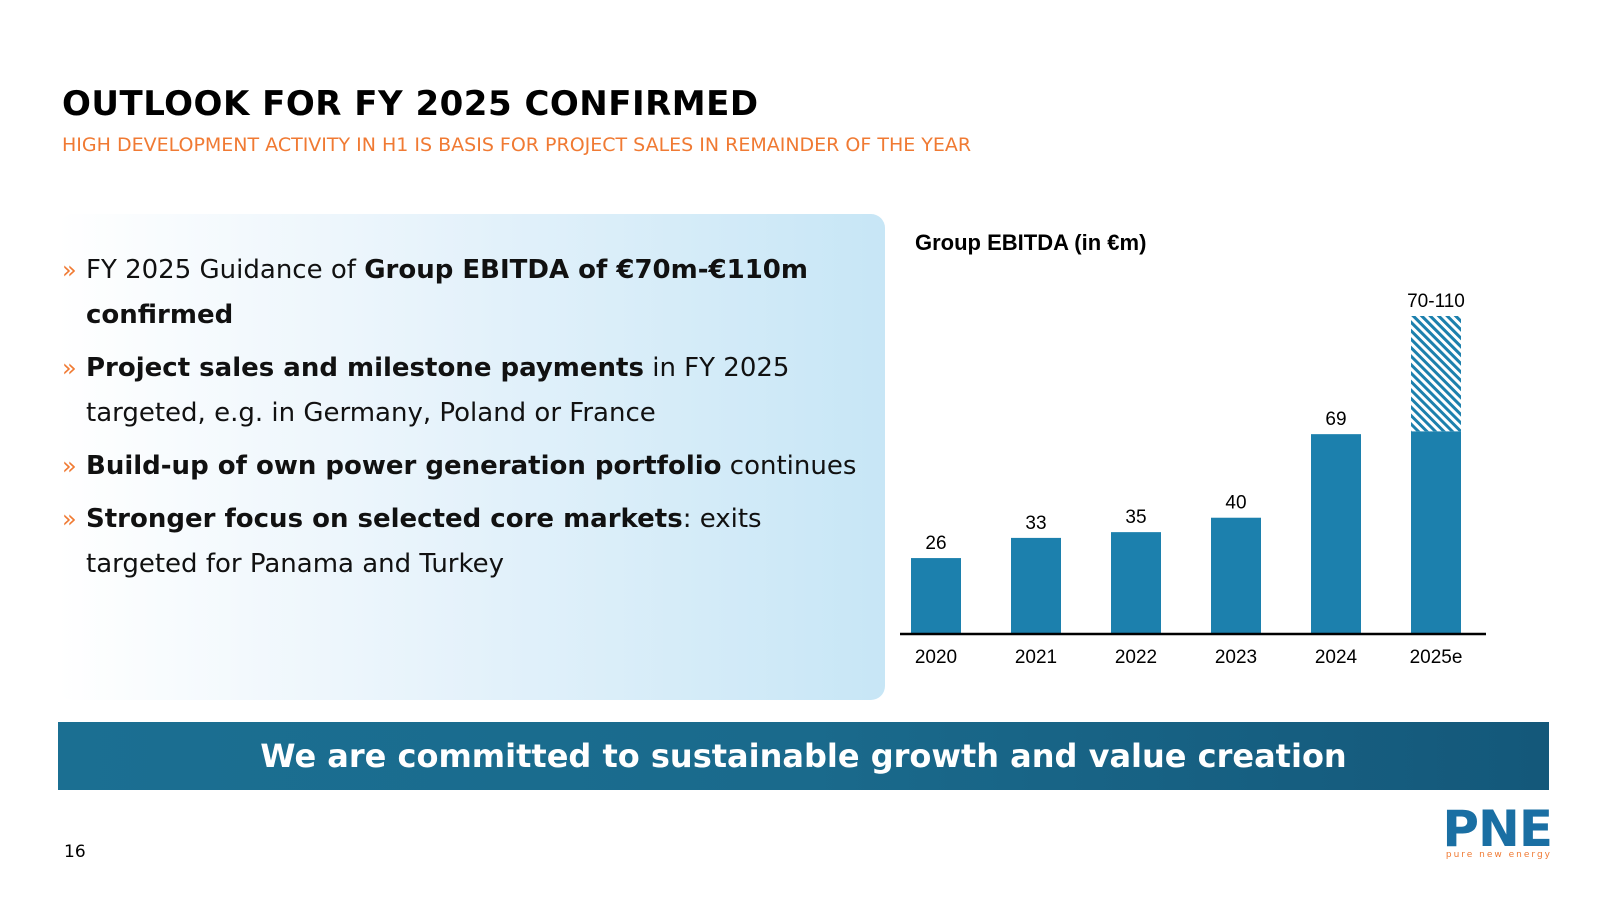  What do you see at coordinates (1035, 523) in the screenshot?
I see `data-label-2021: 33` at bounding box center [1035, 523].